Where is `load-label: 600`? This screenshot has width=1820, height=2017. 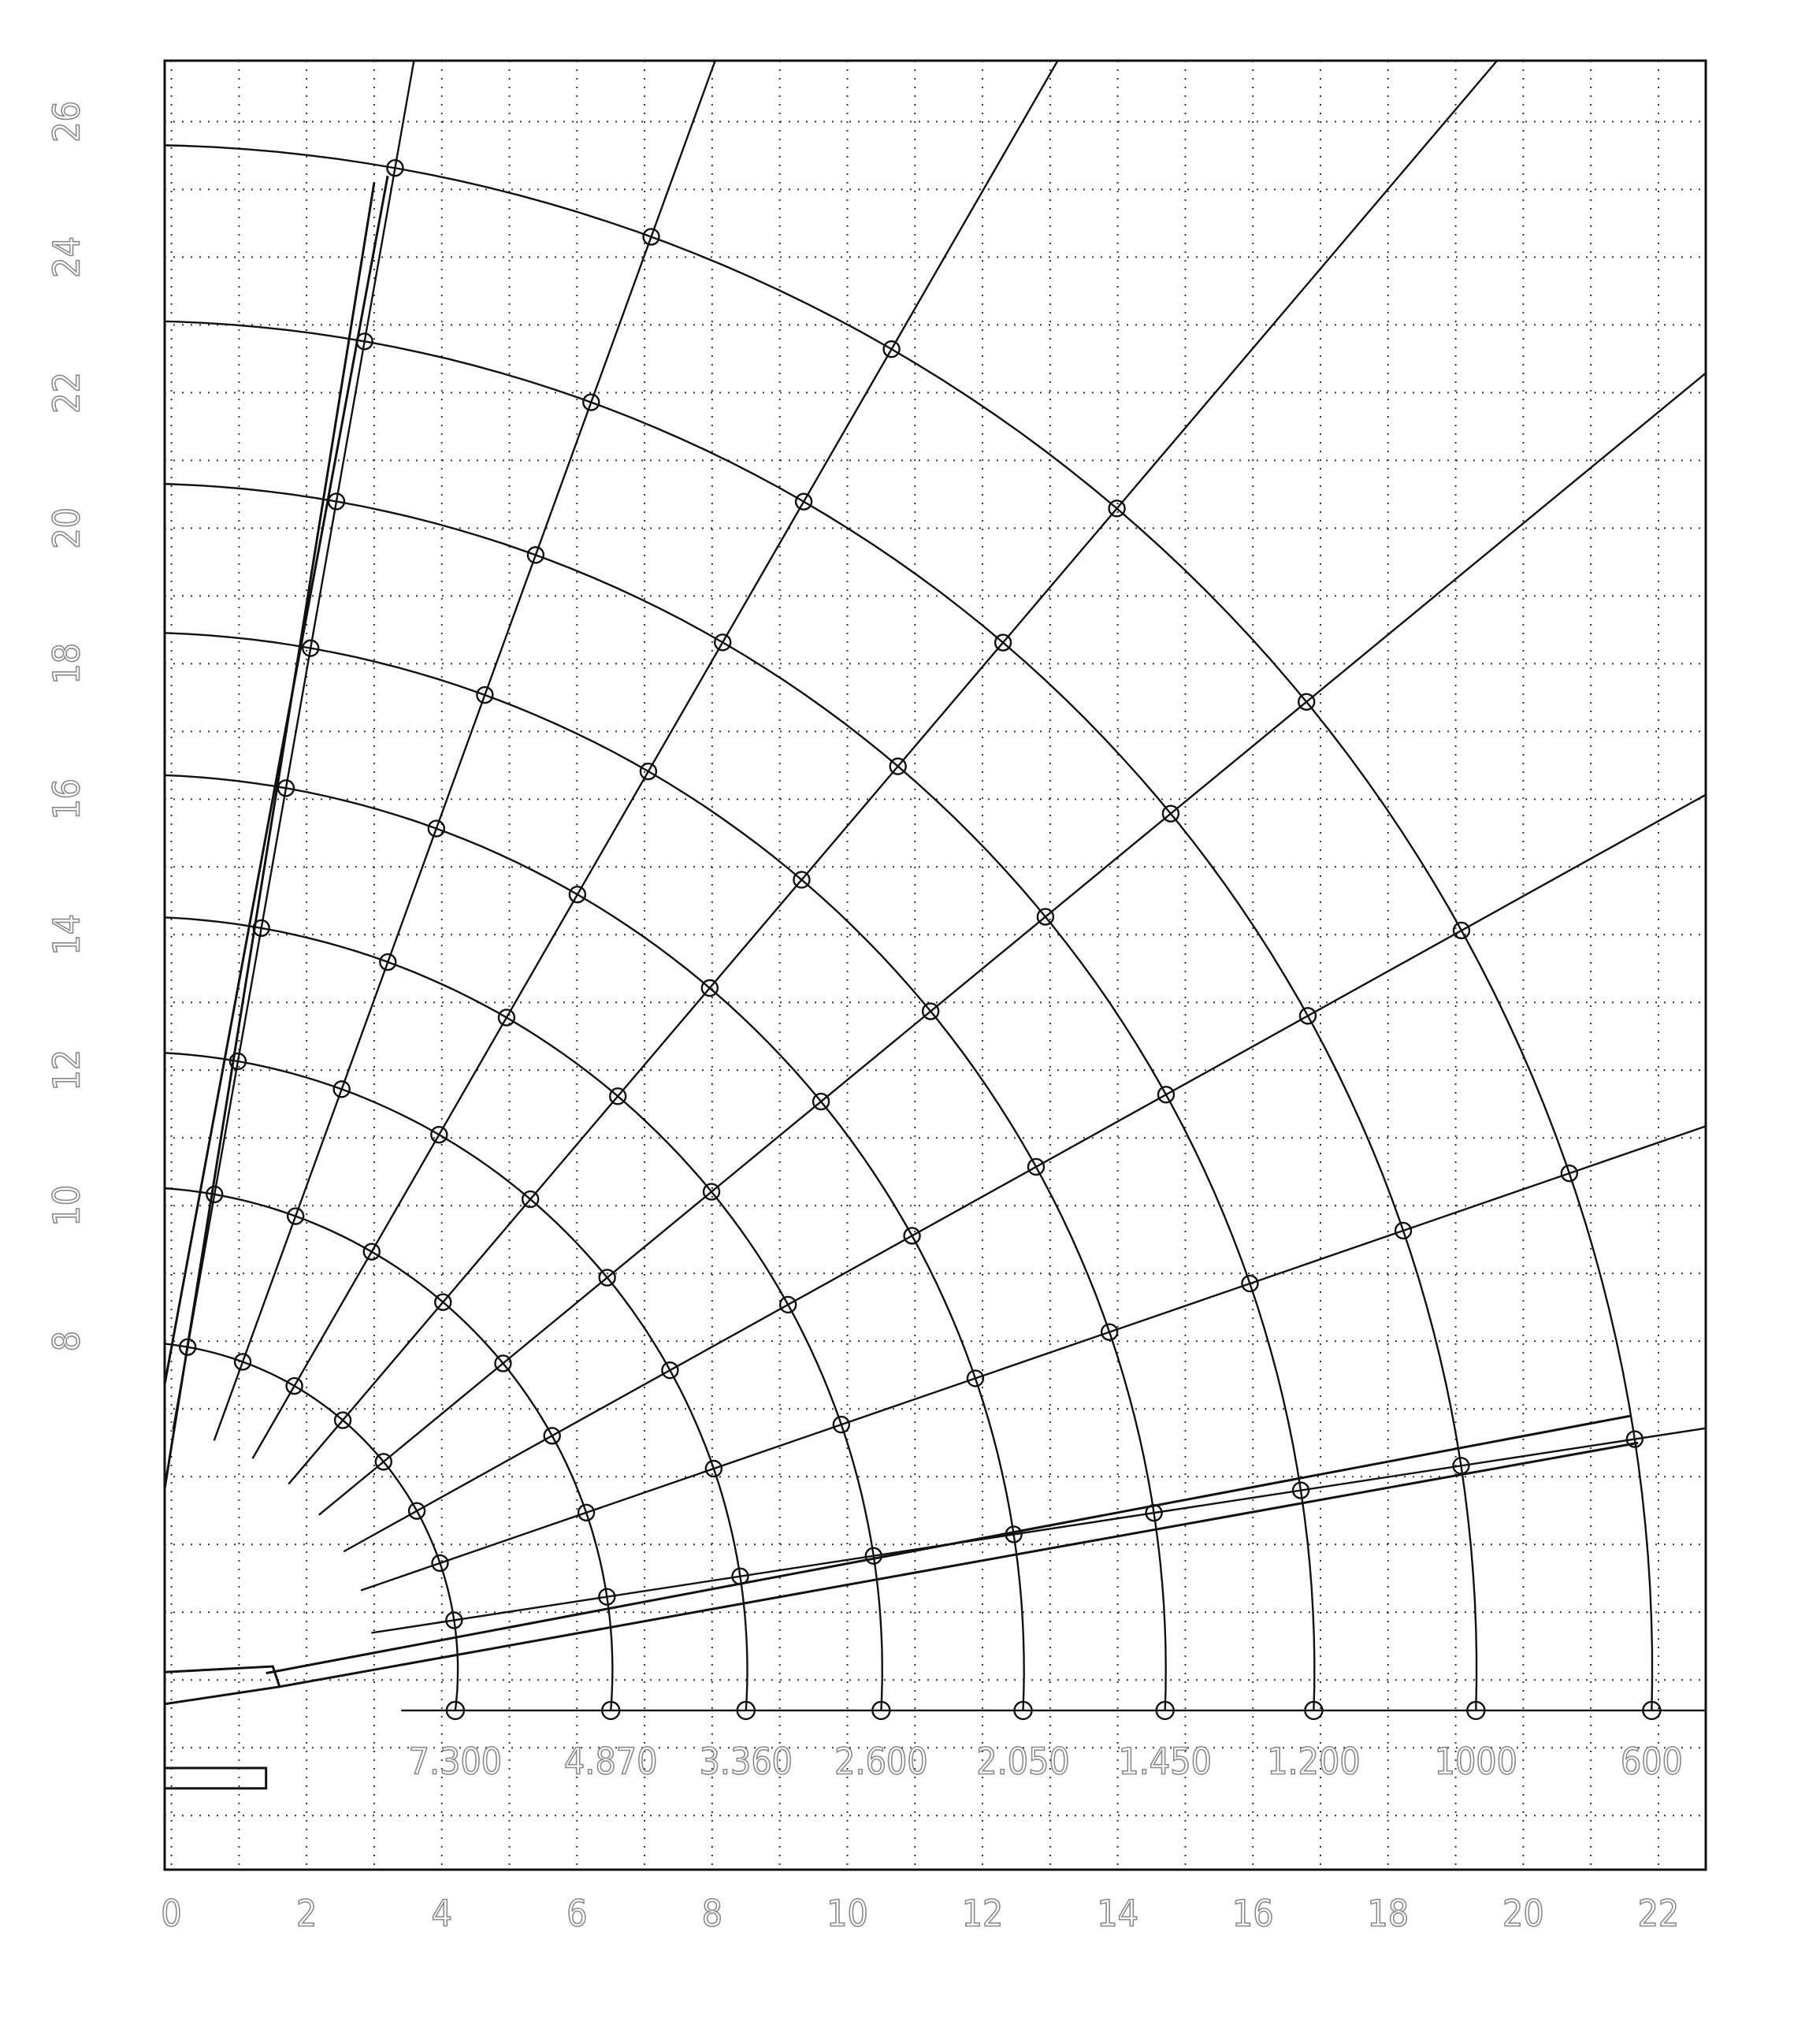
load-label: 600 is located at coordinates (1652, 1761).